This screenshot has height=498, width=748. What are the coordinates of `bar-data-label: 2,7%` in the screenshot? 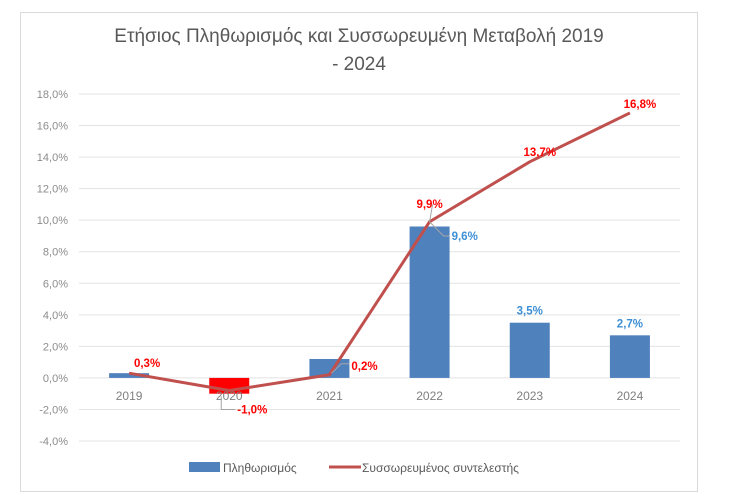 It's located at (630, 324).